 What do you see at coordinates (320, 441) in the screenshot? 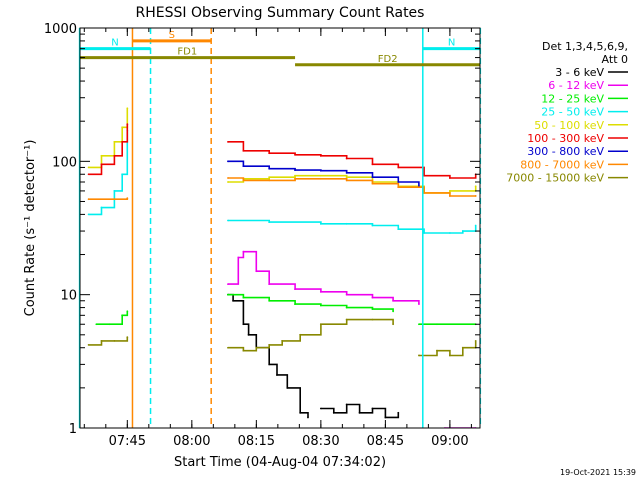
I see `x-tick-label: 08:30` at bounding box center [320, 441].